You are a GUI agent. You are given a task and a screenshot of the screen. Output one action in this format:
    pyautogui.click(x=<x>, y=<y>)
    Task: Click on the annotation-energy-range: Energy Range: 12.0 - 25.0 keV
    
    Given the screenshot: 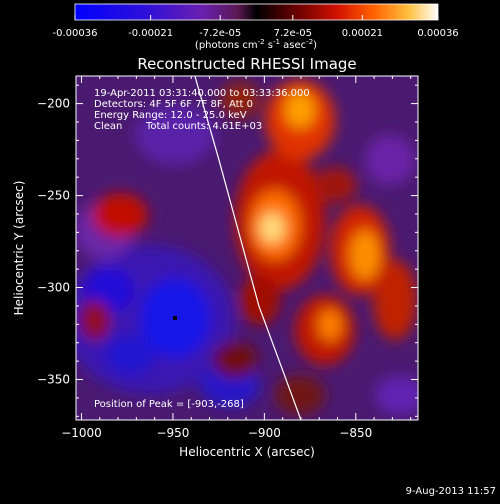 What is the action you would take?
    pyautogui.click(x=170, y=115)
    